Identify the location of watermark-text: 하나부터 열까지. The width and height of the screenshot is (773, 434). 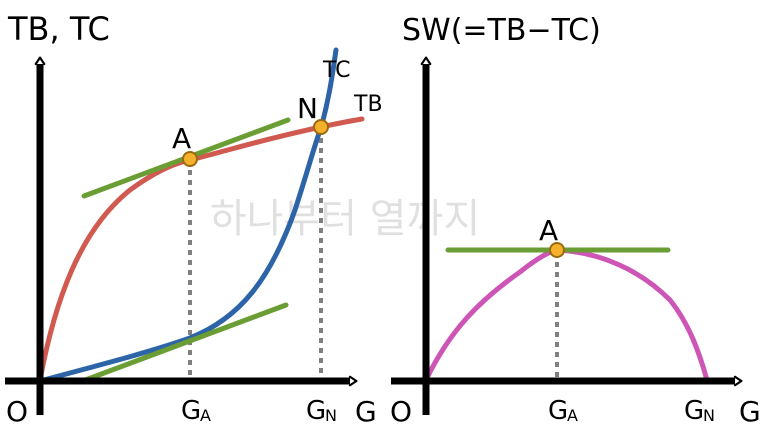
(345, 219).